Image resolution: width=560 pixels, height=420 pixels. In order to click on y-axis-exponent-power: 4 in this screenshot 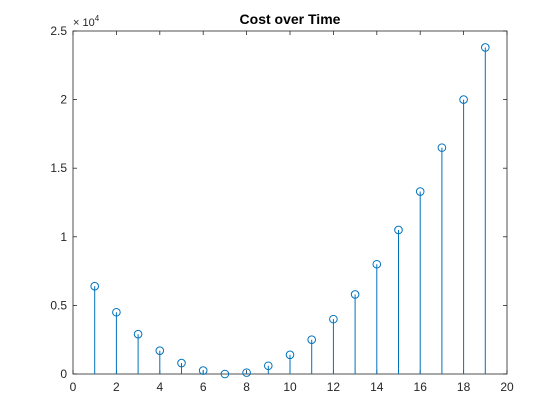, I will do `click(97, 18)`.